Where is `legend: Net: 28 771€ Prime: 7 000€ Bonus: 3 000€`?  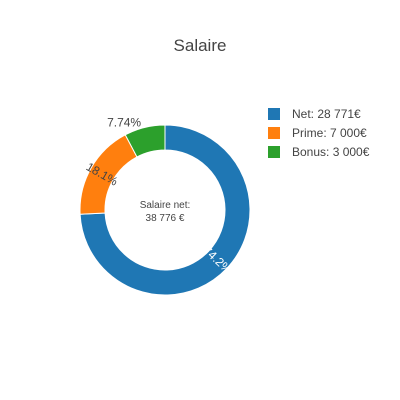 legend: Net: 28 771€ Prime: 7 000€ Bonus: 3 000€ is located at coordinates (319, 133).